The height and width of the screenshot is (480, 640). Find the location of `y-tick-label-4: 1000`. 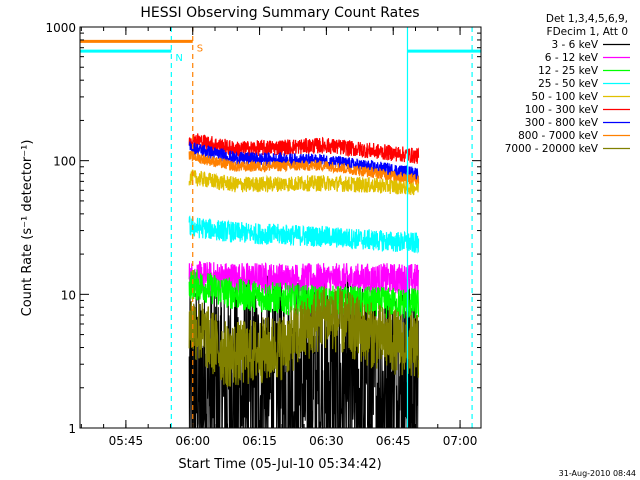

y-tick-label-4: 1000 is located at coordinates (60, 28).